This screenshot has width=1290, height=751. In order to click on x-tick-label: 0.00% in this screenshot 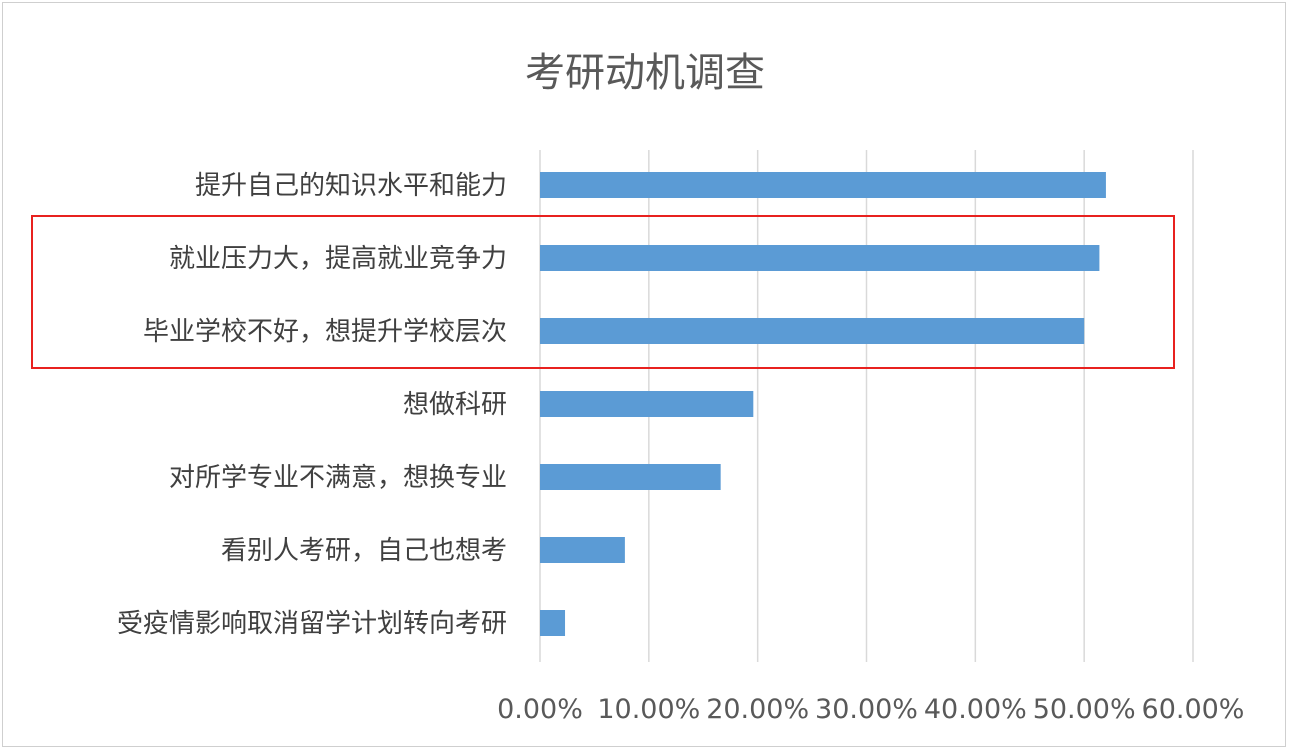, I will do `click(540, 709)`.